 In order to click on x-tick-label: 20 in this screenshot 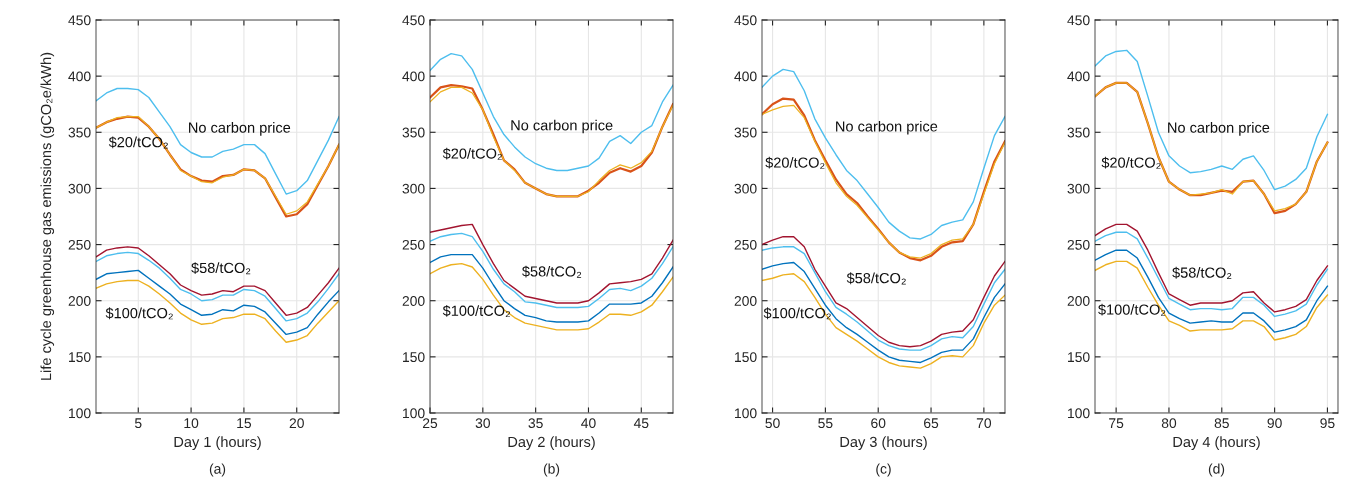, I will do `click(296, 423)`.